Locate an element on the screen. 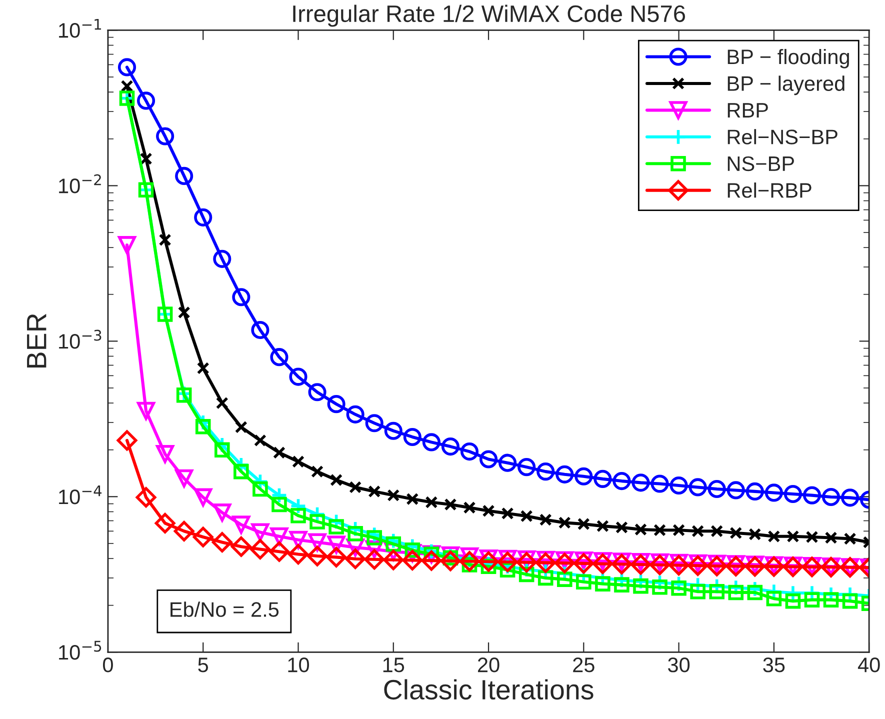 The image size is (885, 719). x-tick-label: 35 is located at coordinates (774, 665).